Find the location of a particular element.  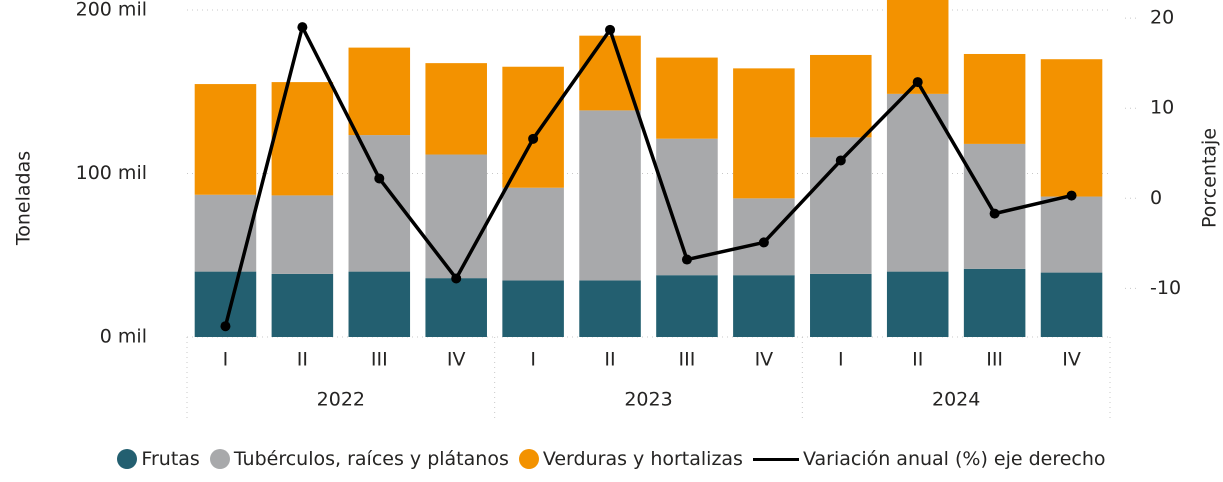

y-tick-label: 0 mil is located at coordinates (123, 337).